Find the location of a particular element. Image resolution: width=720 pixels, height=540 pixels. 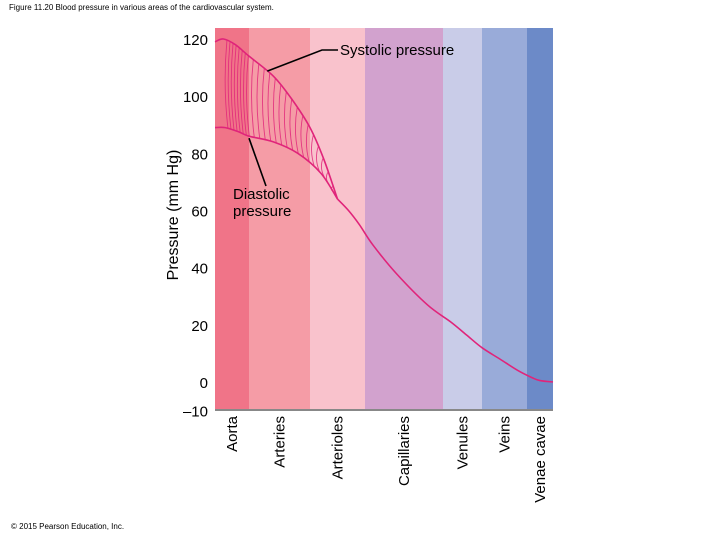

band-arterioles is located at coordinates (337, 219).